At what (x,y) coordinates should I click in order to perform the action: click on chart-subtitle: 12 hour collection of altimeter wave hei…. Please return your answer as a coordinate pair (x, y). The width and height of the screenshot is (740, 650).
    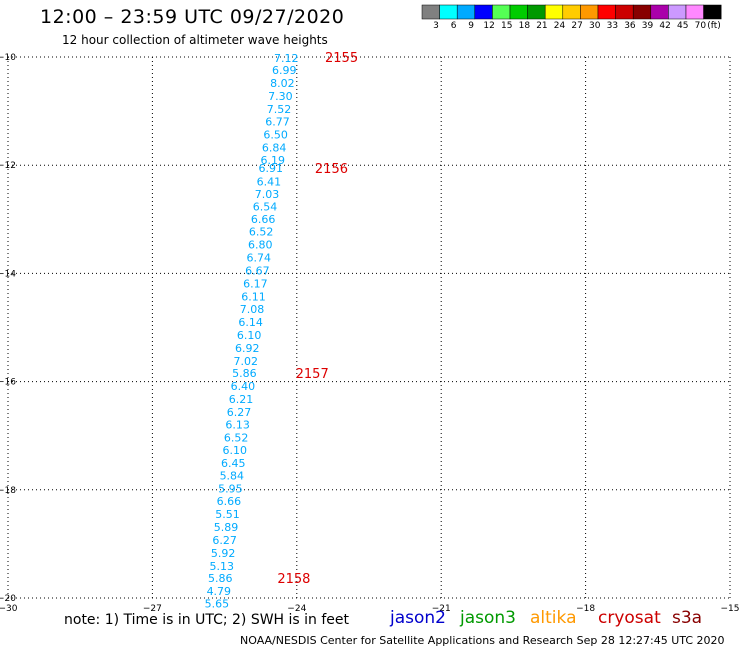
    Looking at the image, I should click on (195, 40).